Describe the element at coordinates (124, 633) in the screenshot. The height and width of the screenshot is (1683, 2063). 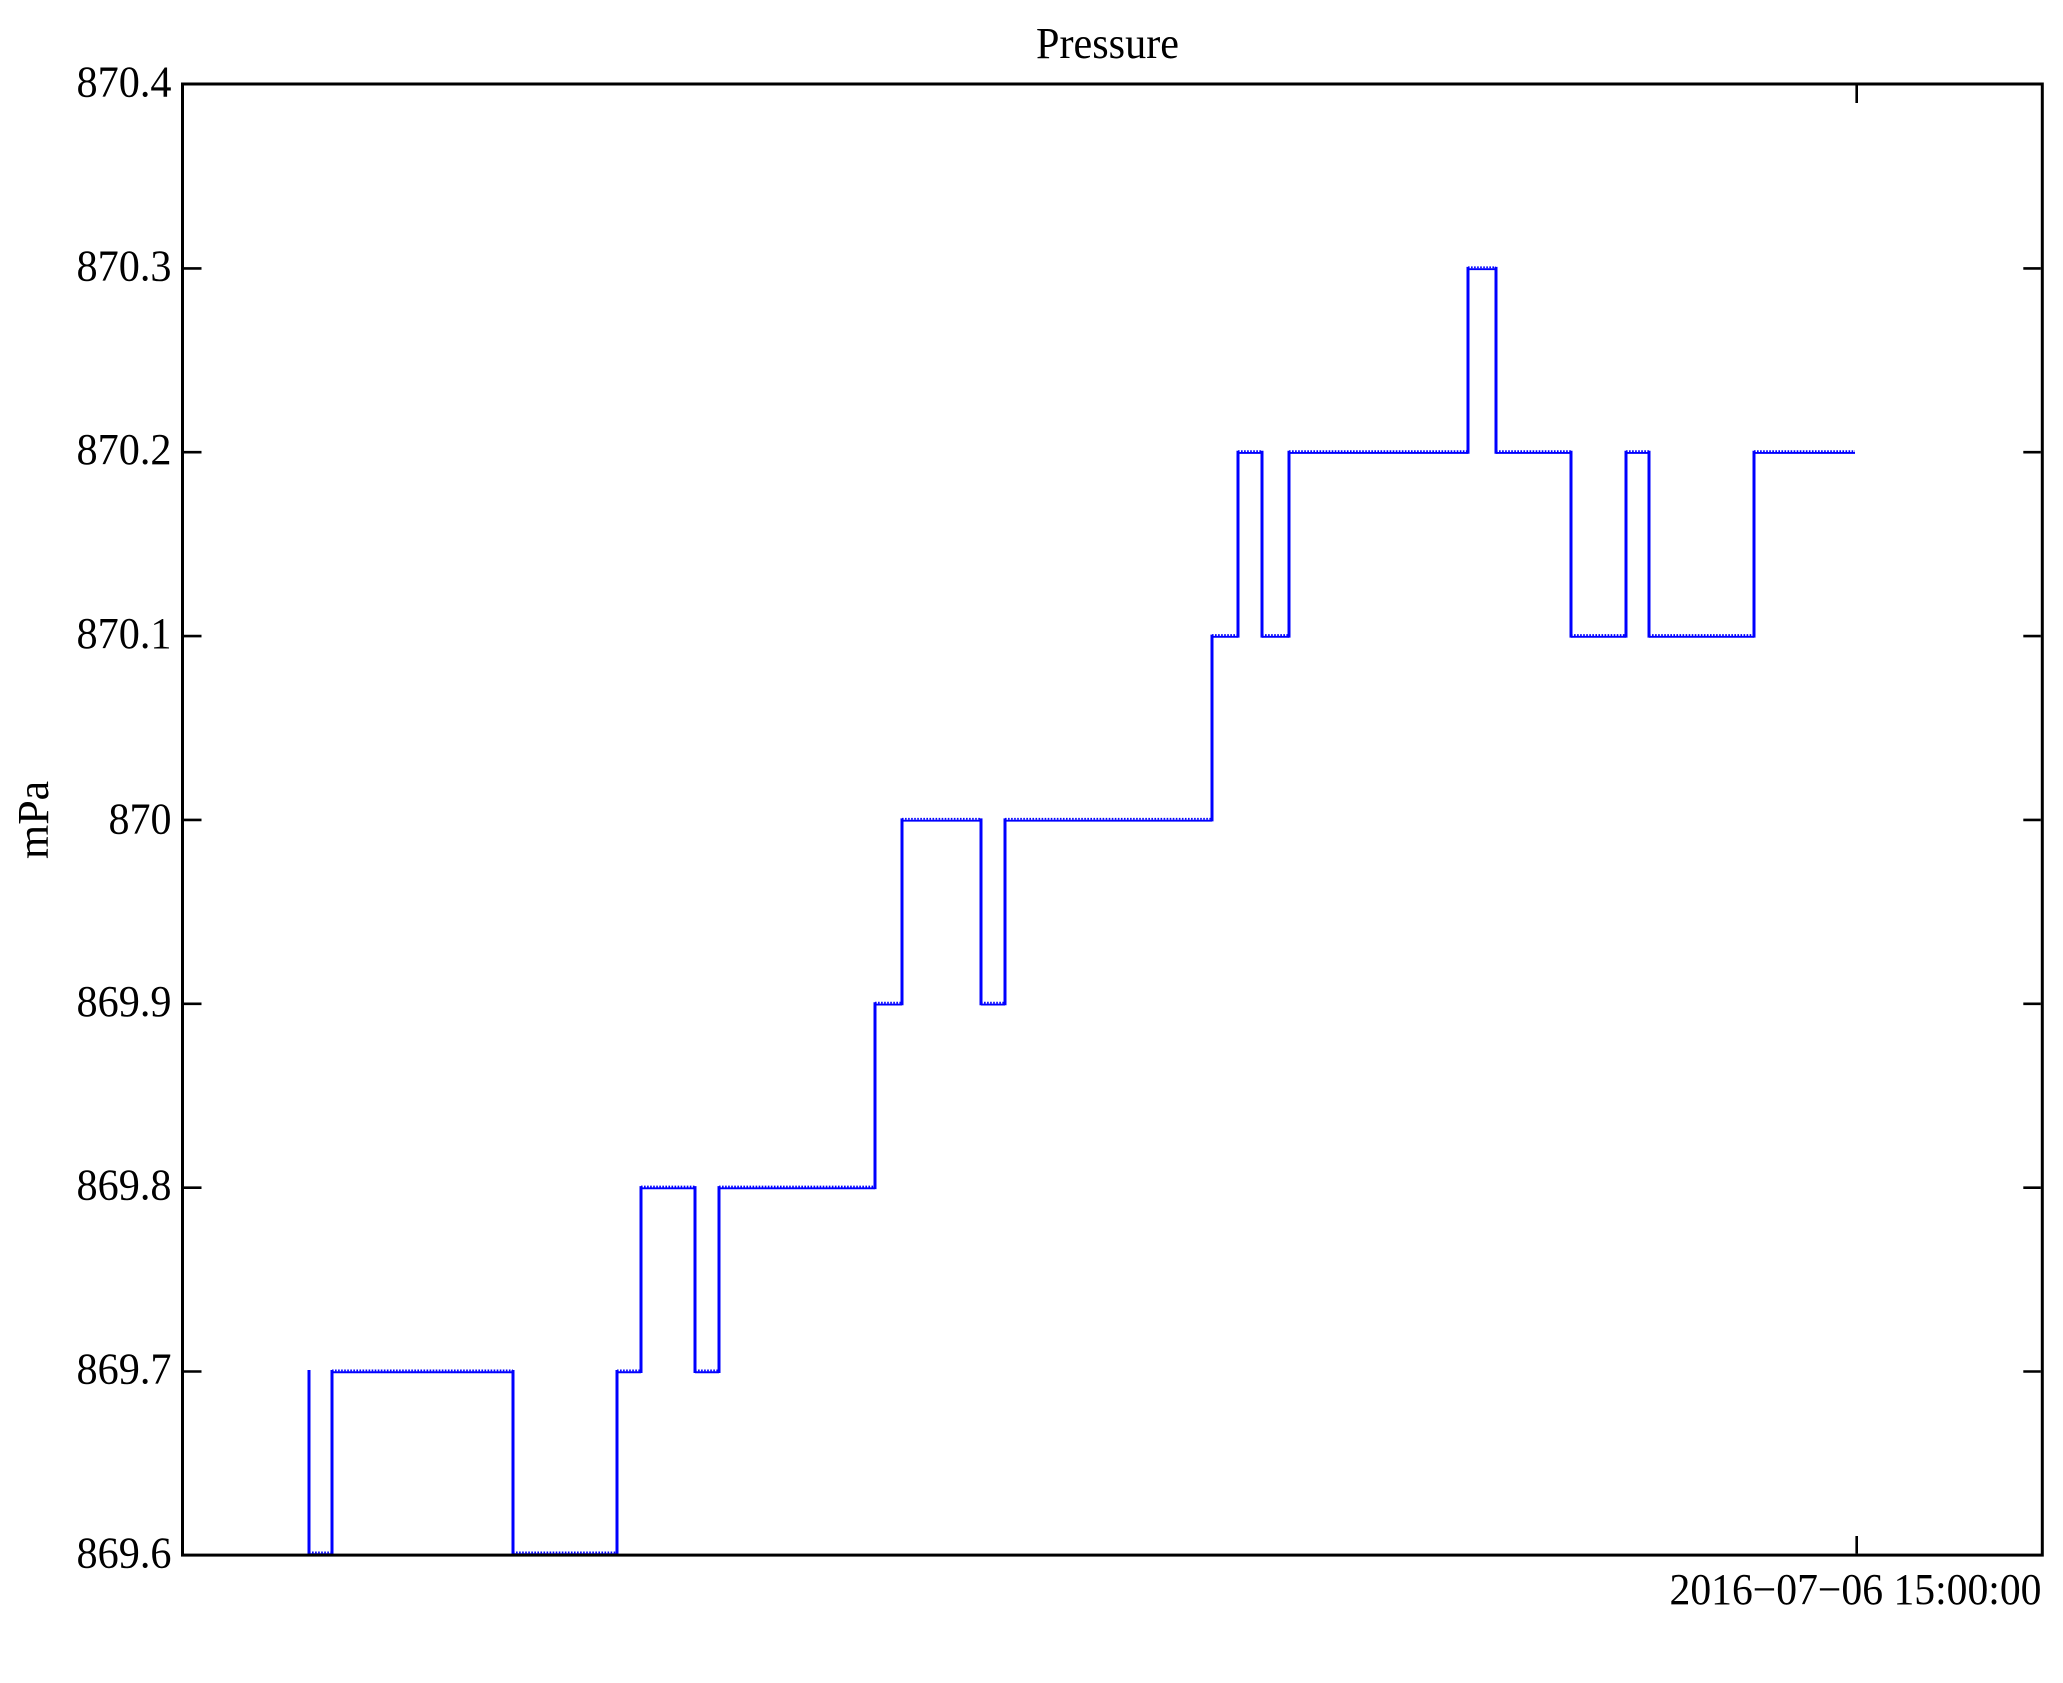
I see `svg-text: 870.1` at that location.